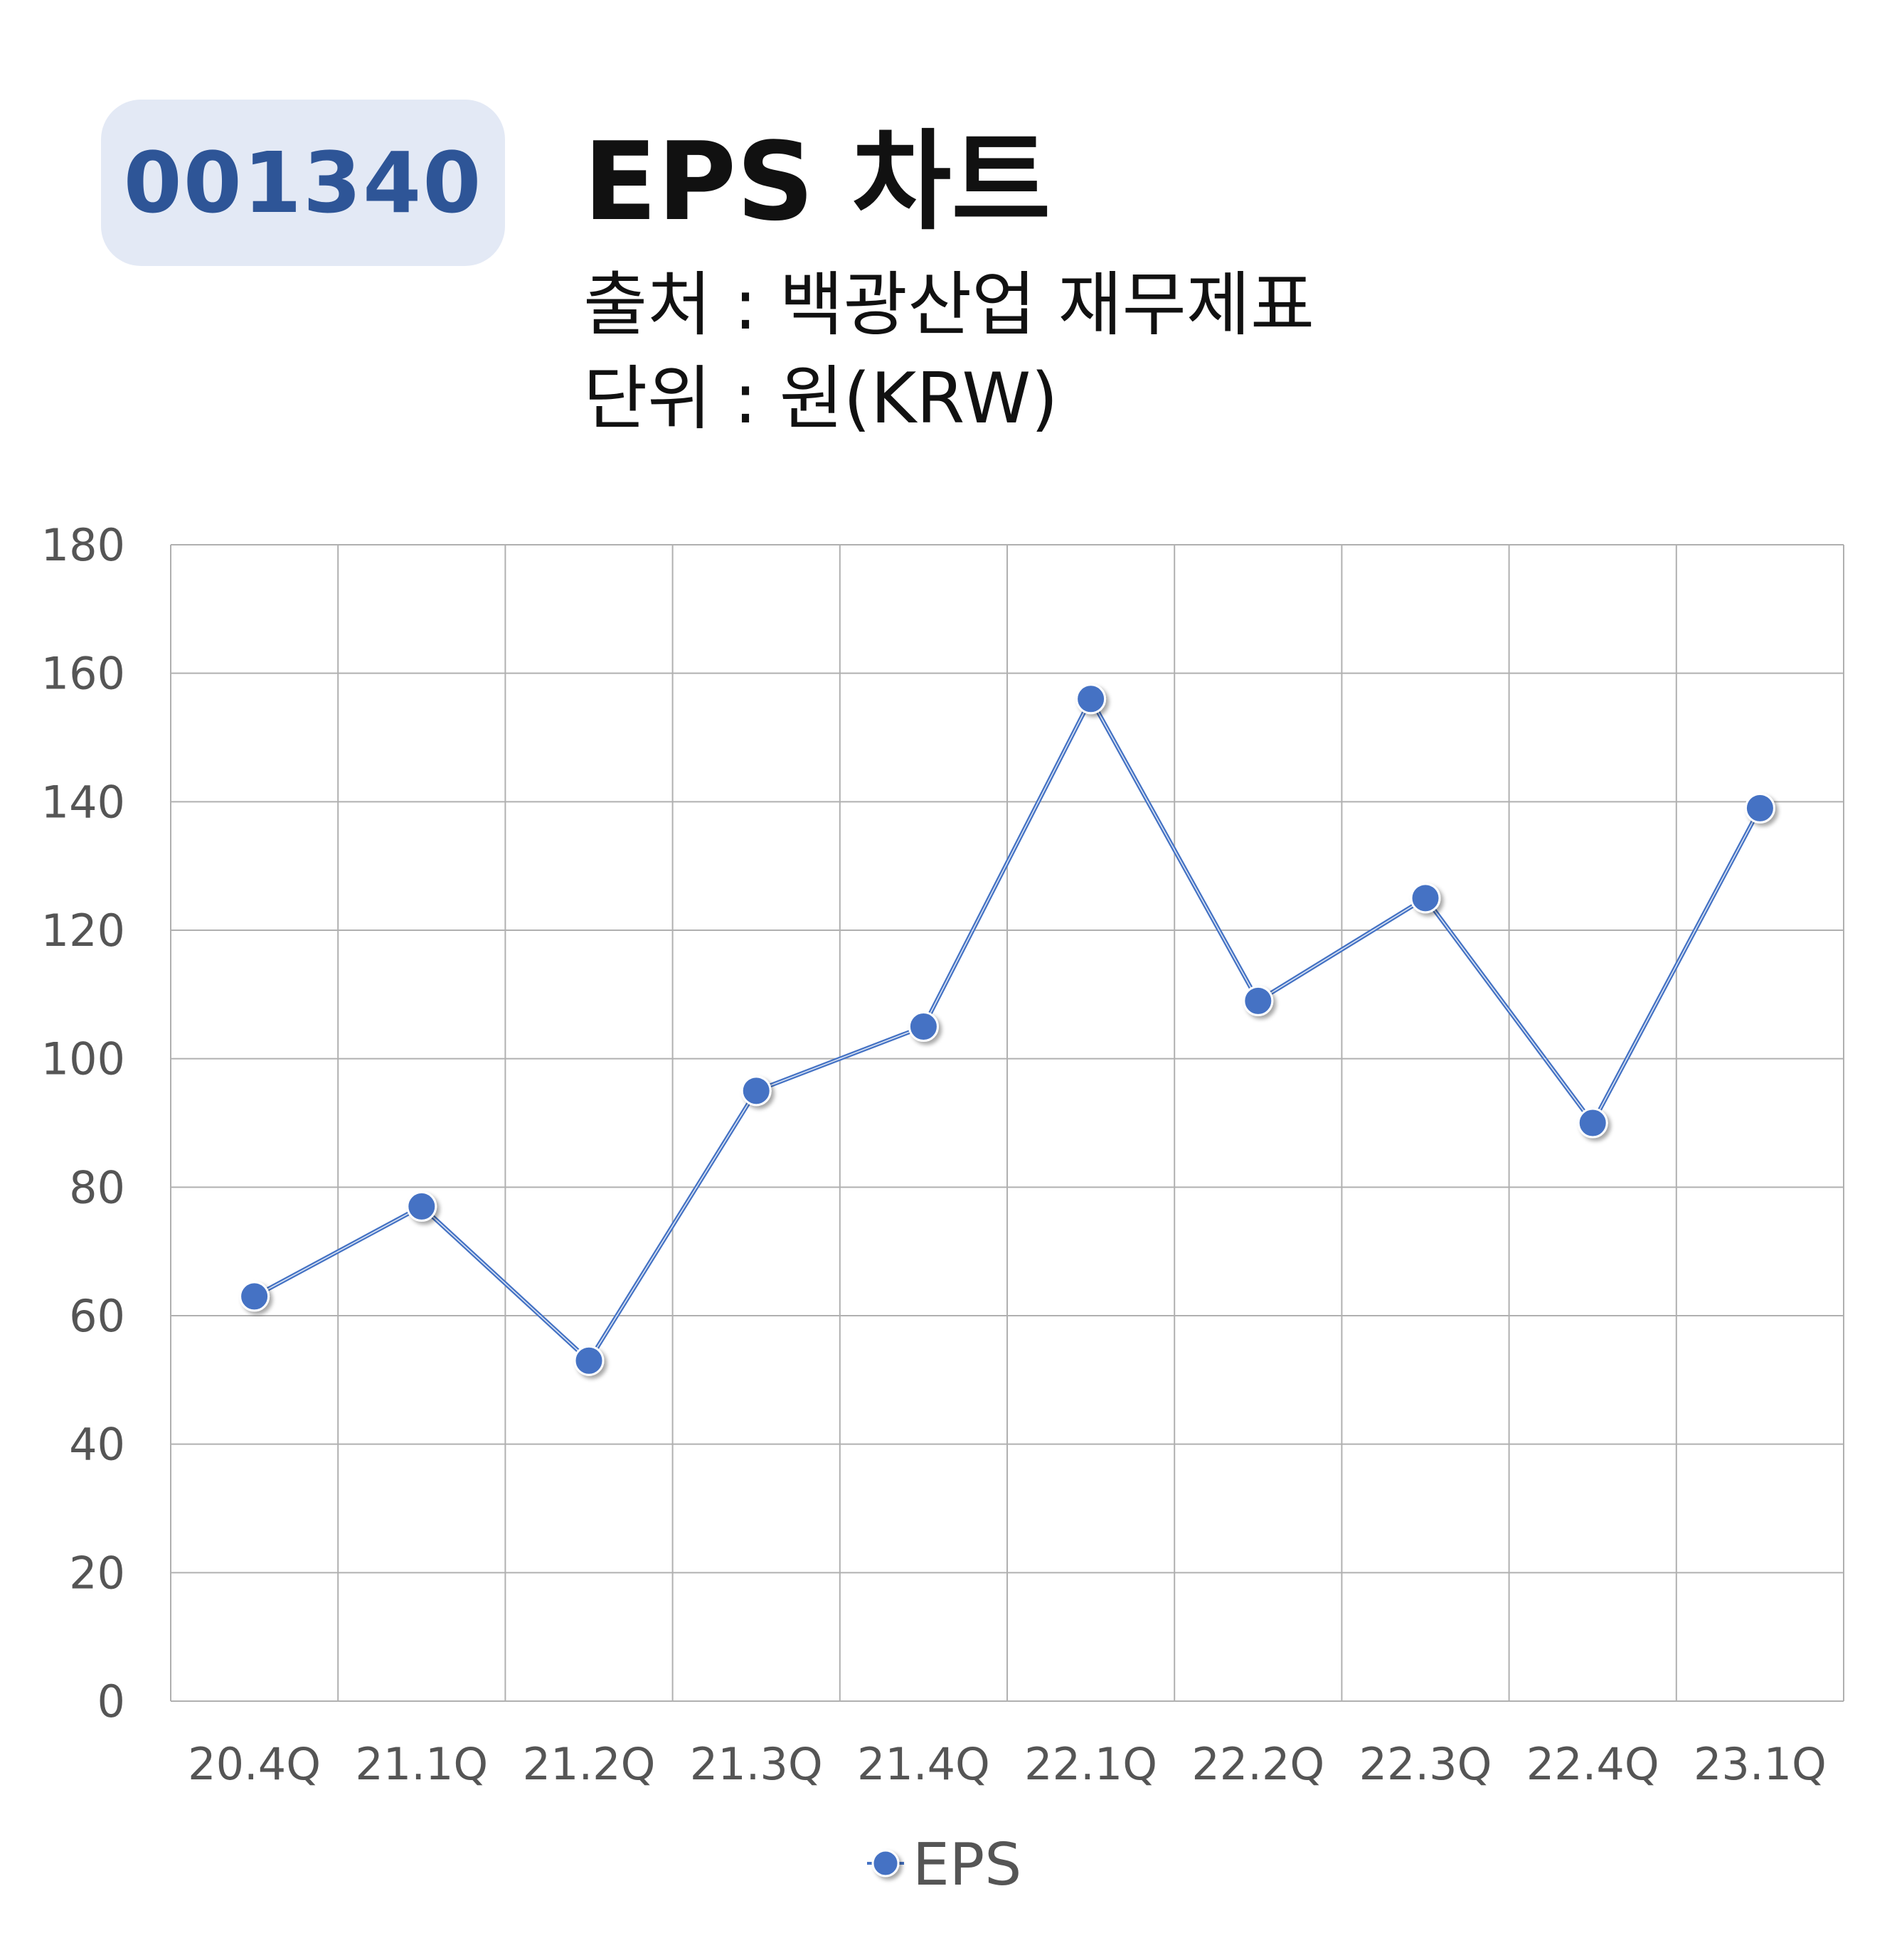 Image resolution: width=1897 pixels, height=1960 pixels. I want to click on x-tick-label: 22.3Q, so click(1426, 1764).